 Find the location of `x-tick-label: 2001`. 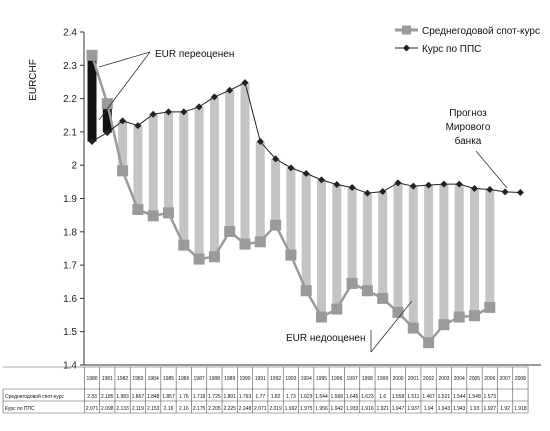

x-tick-label: 2001 is located at coordinates (413, 379).